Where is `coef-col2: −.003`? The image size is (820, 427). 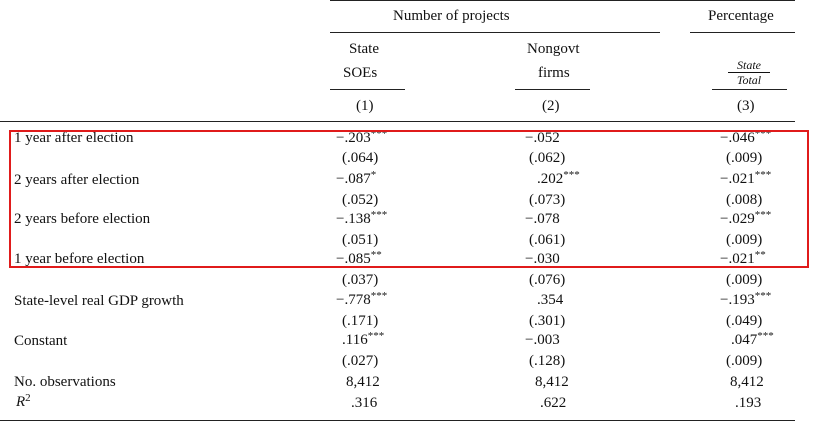
coef-col2: −.003 is located at coordinates (542, 340).